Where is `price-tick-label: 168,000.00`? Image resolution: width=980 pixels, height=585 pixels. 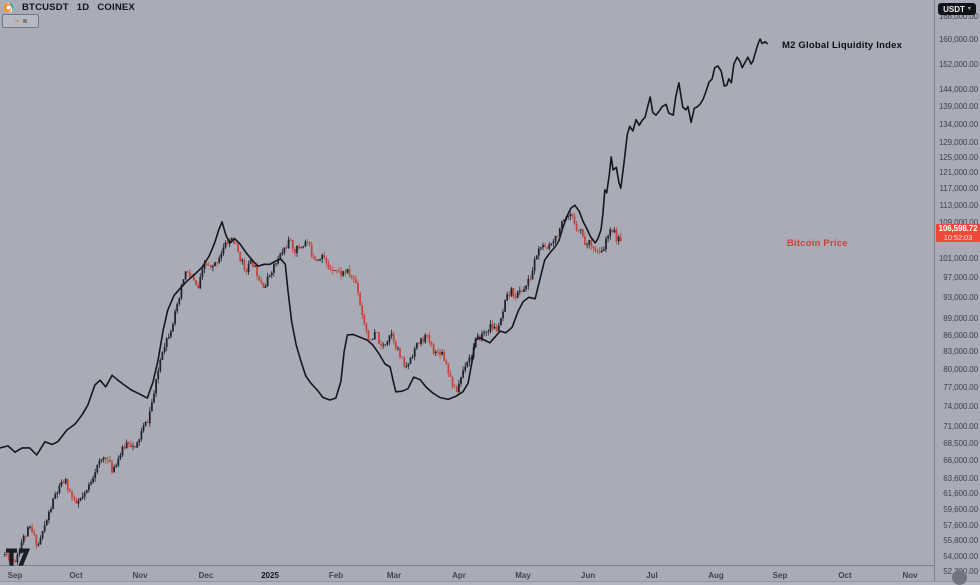 price-tick-label: 168,000.00 is located at coordinates (958, 16).